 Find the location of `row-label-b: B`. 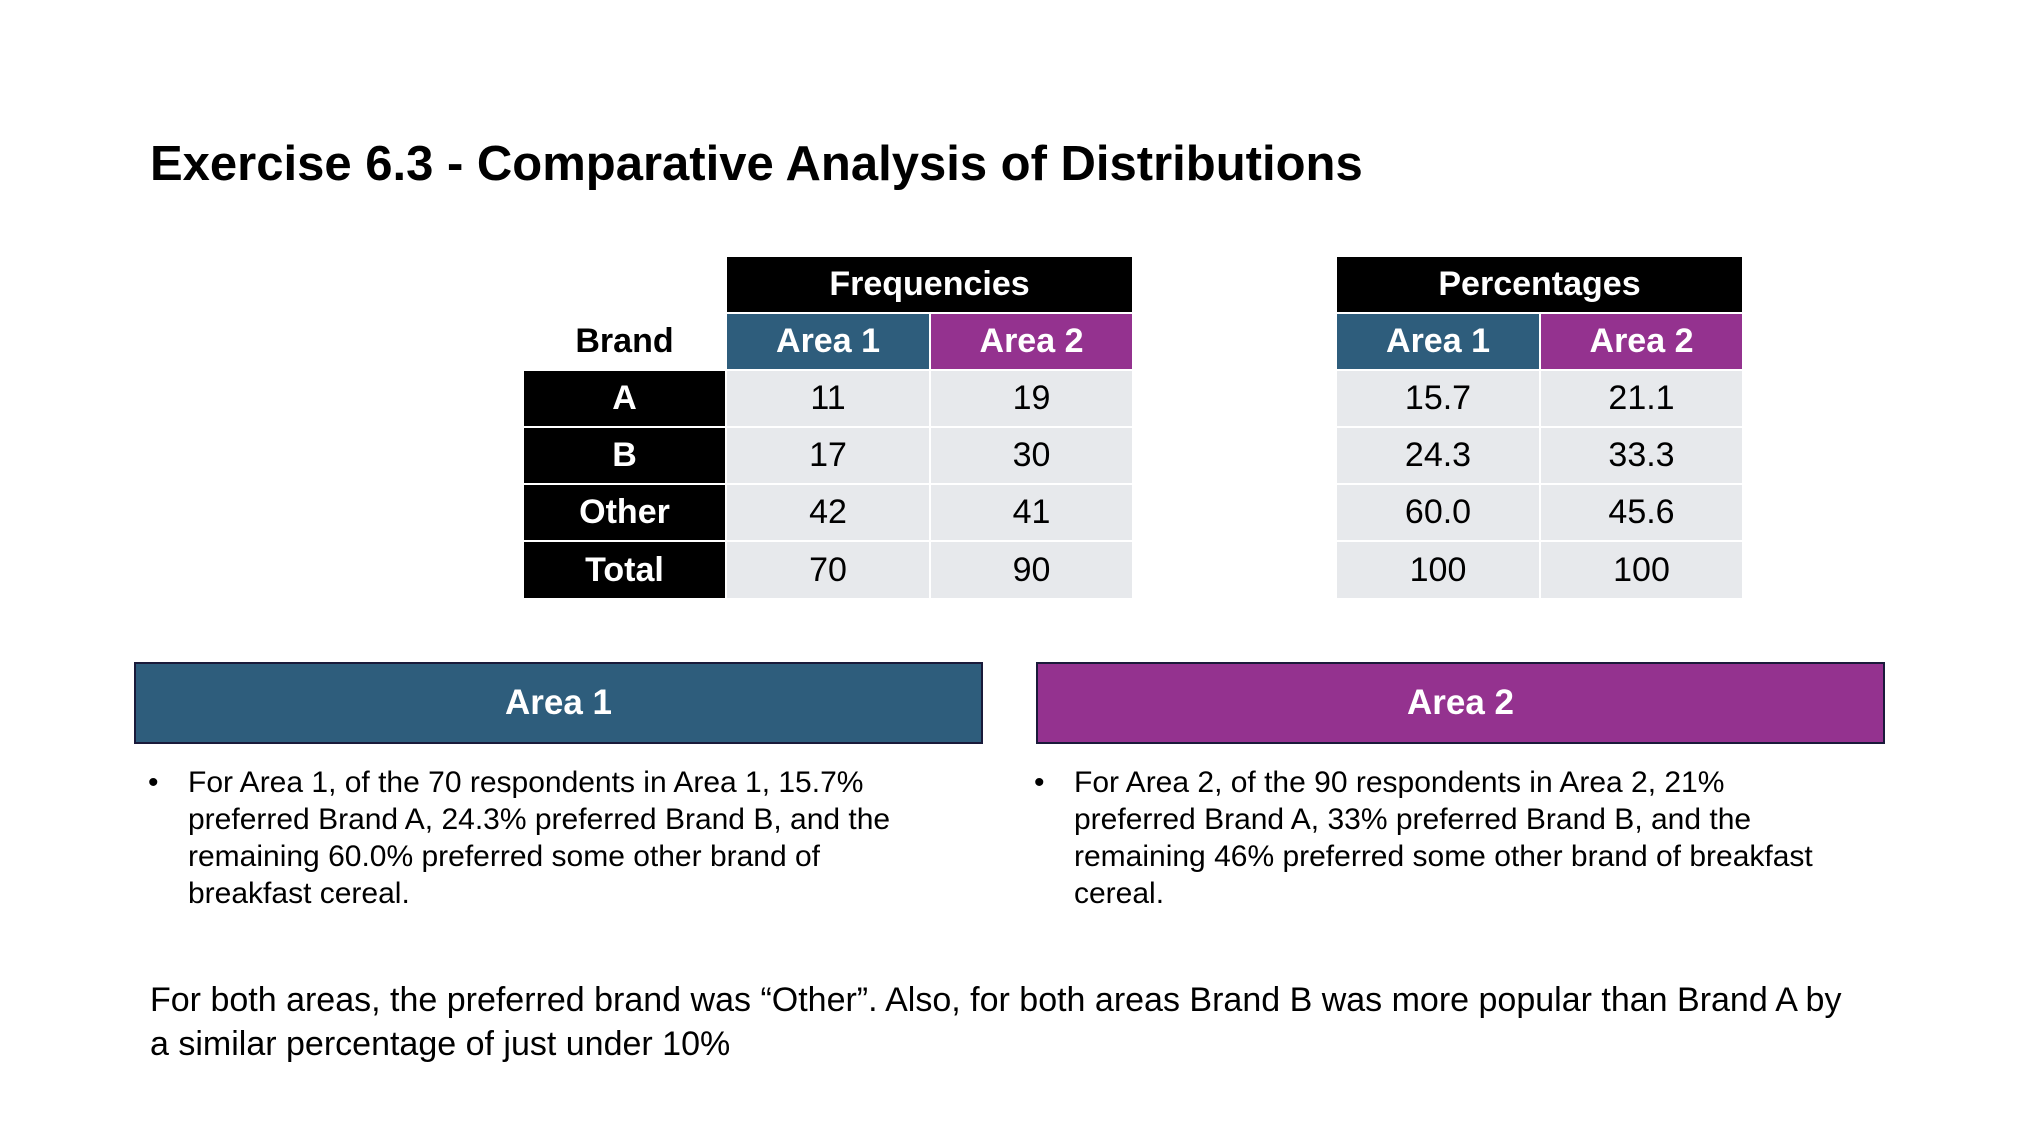

row-label-b: B is located at coordinates (624, 455).